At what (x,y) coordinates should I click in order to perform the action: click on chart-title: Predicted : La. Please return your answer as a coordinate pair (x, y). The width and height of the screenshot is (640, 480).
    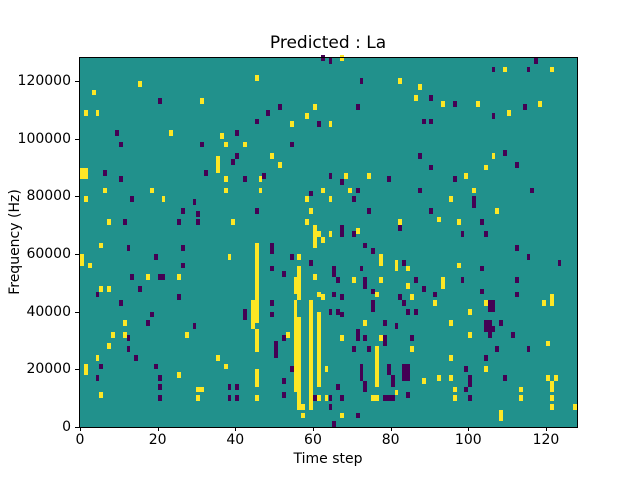
    Looking at the image, I should click on (328, 43).